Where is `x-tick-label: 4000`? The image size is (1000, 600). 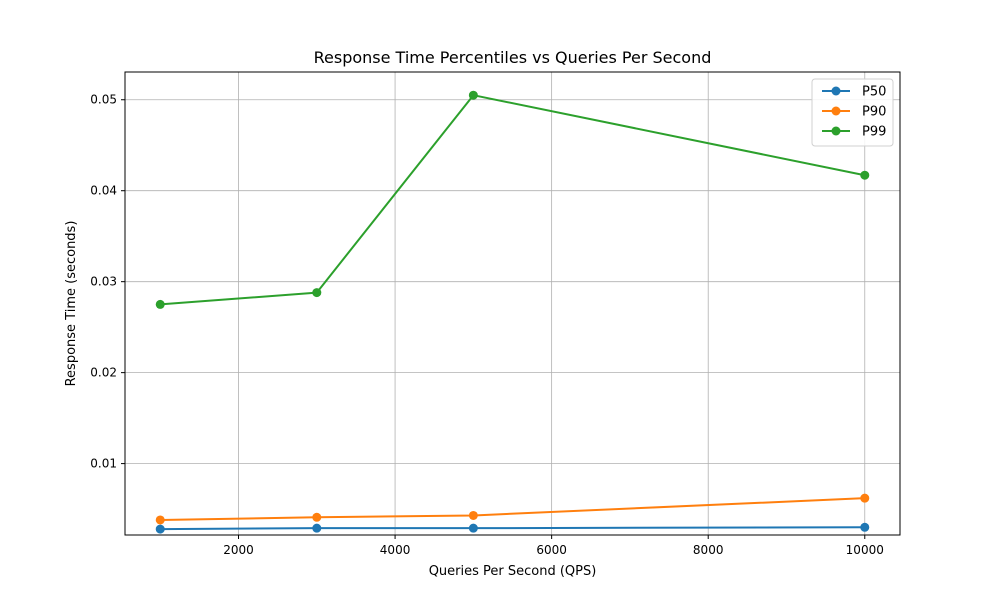
x-tick-label: 4000 is located at coordinates (395, 550).